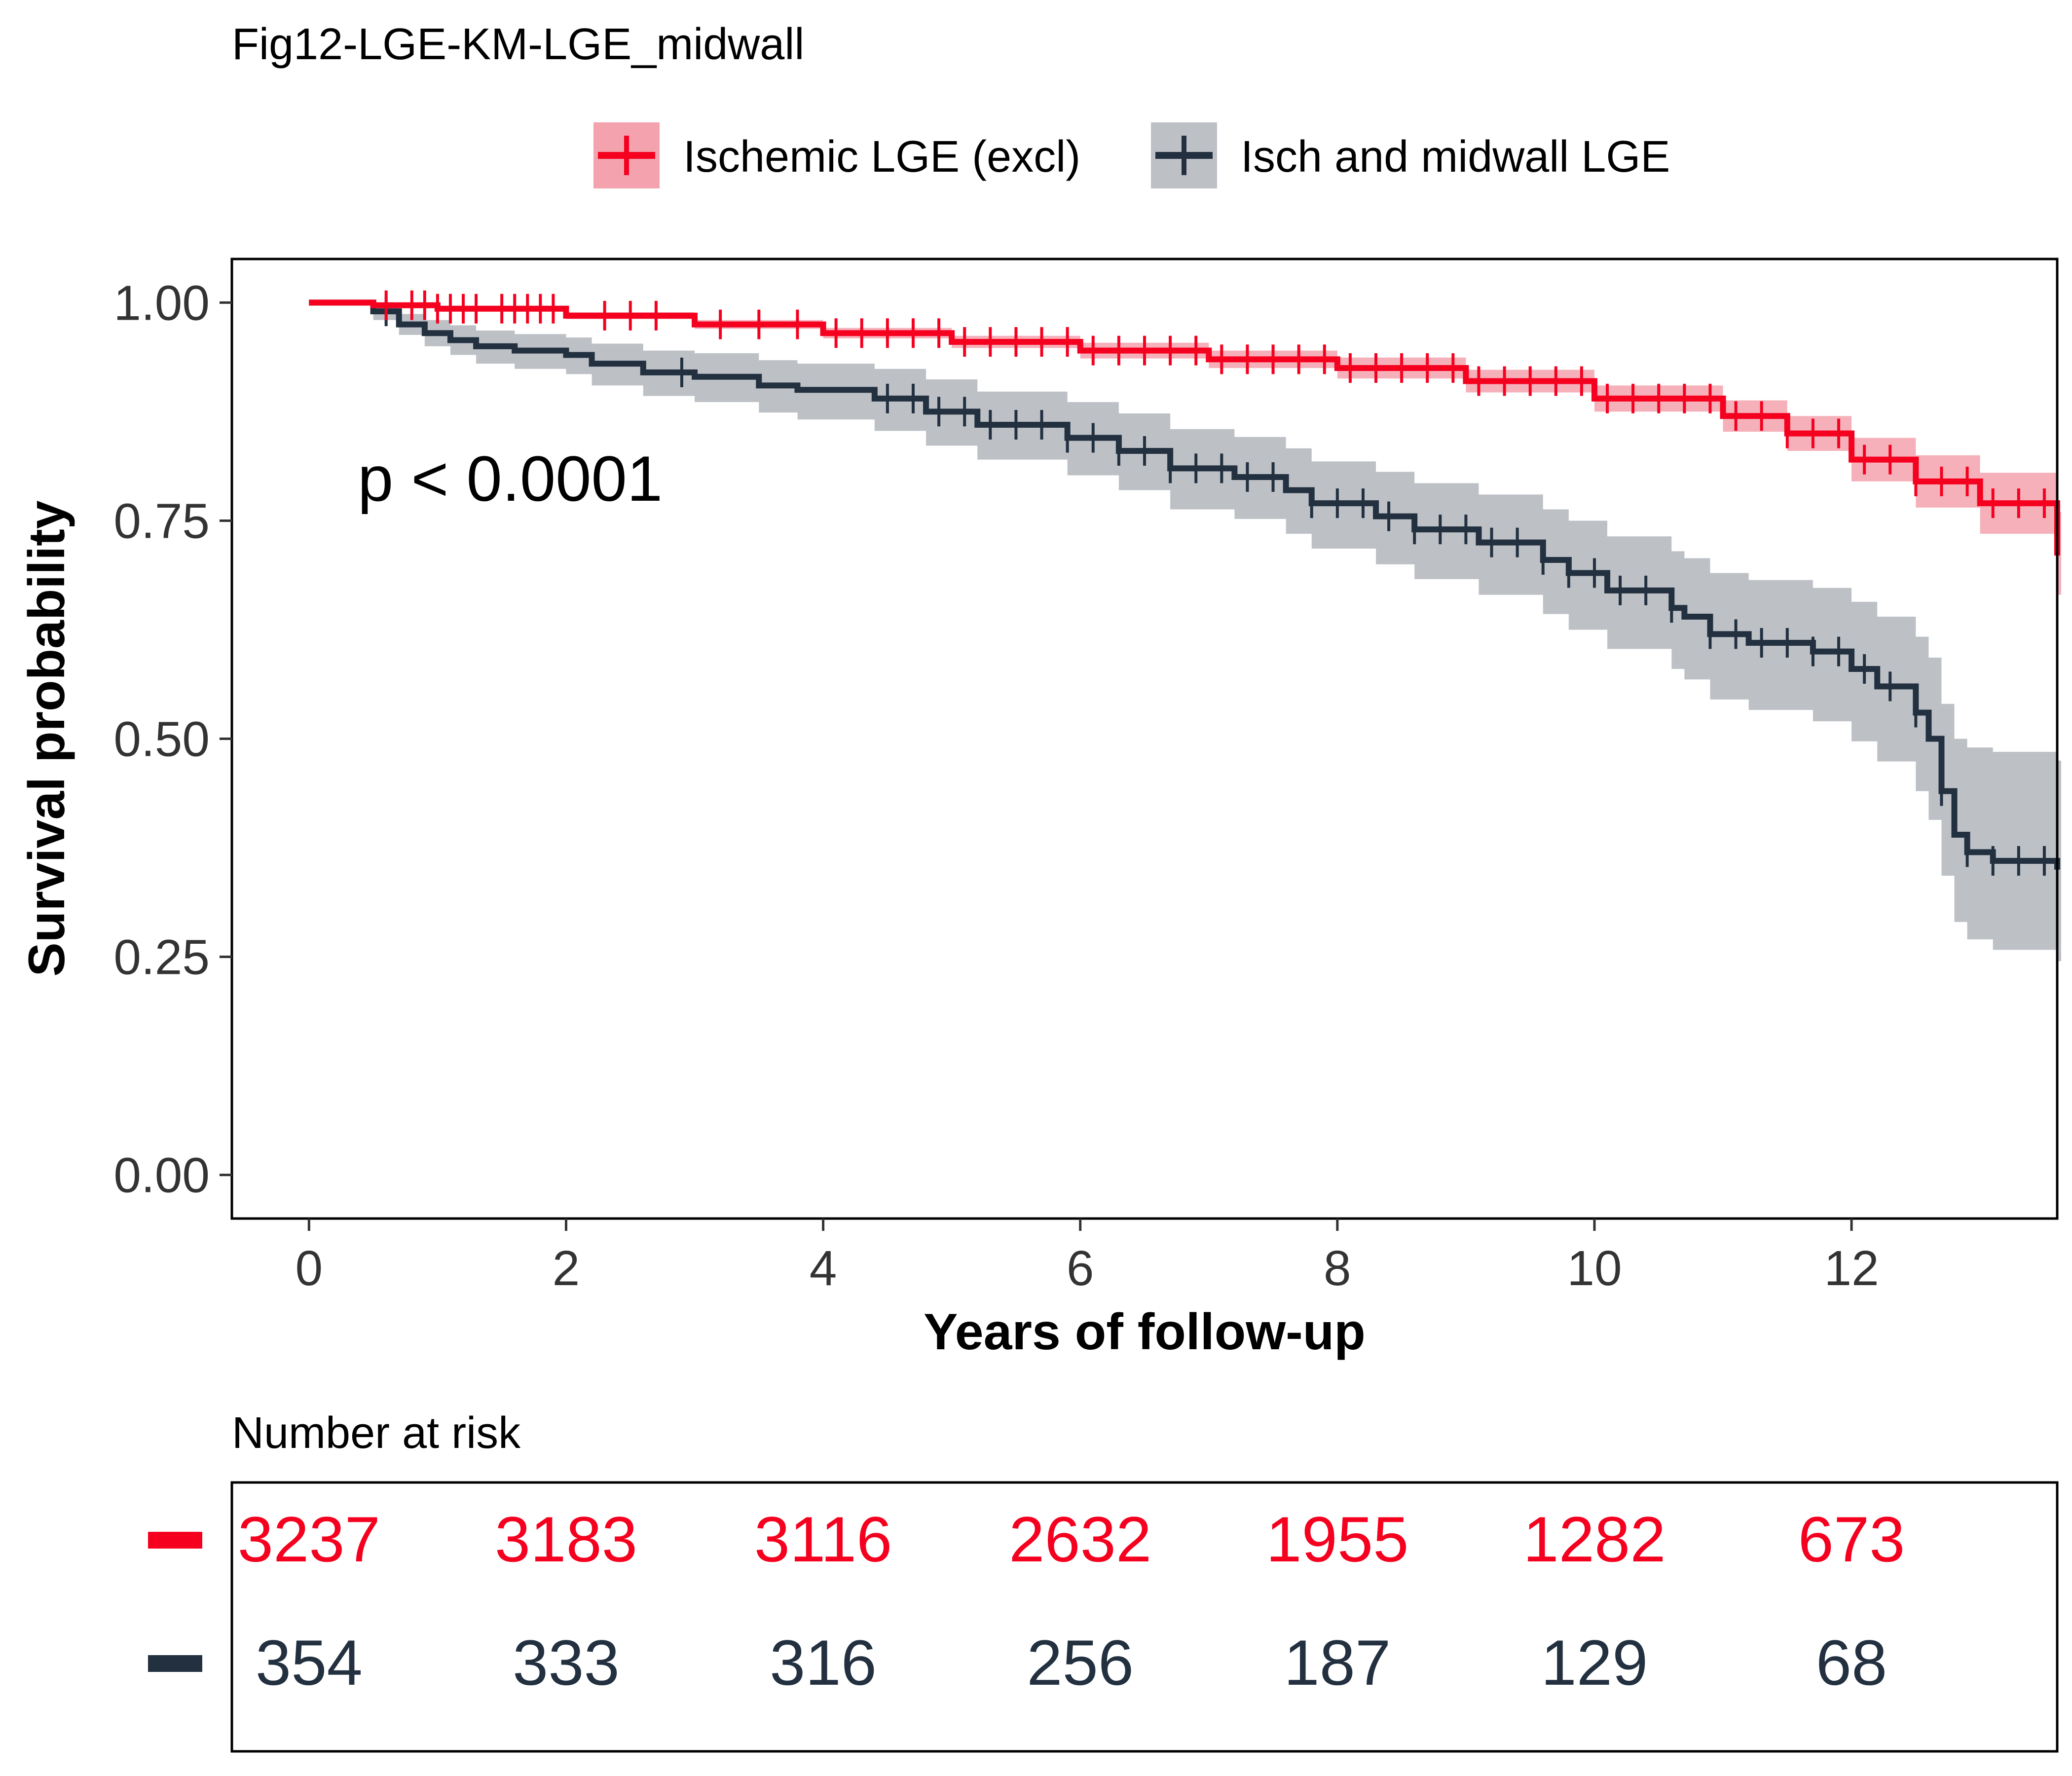 This screenshot has width=2072, height=1776. I want to click on x-tick-label: 8, so click(1337, 1269).